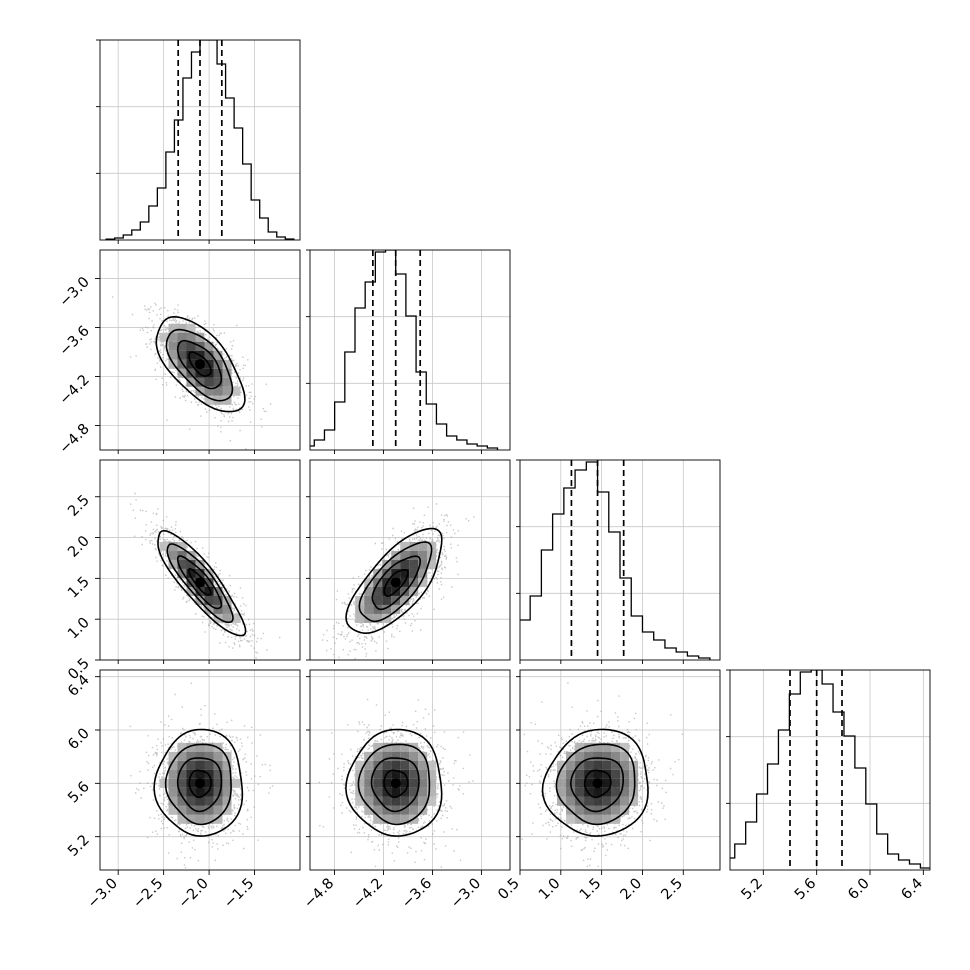 The width and height of the screenshot is (970, 970). I want to click on x-tick-label: 0.5, so click(509, 890).